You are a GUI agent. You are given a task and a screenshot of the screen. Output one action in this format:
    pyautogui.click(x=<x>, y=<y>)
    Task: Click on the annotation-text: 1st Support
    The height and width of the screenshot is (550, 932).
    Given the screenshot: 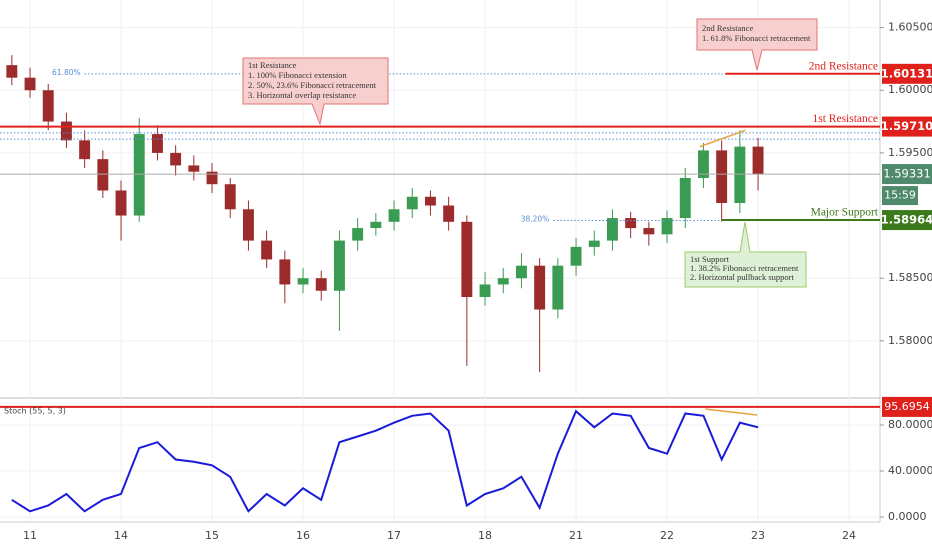 What is the action you would take?
    pyautogui.click(x=710, y=259)
    